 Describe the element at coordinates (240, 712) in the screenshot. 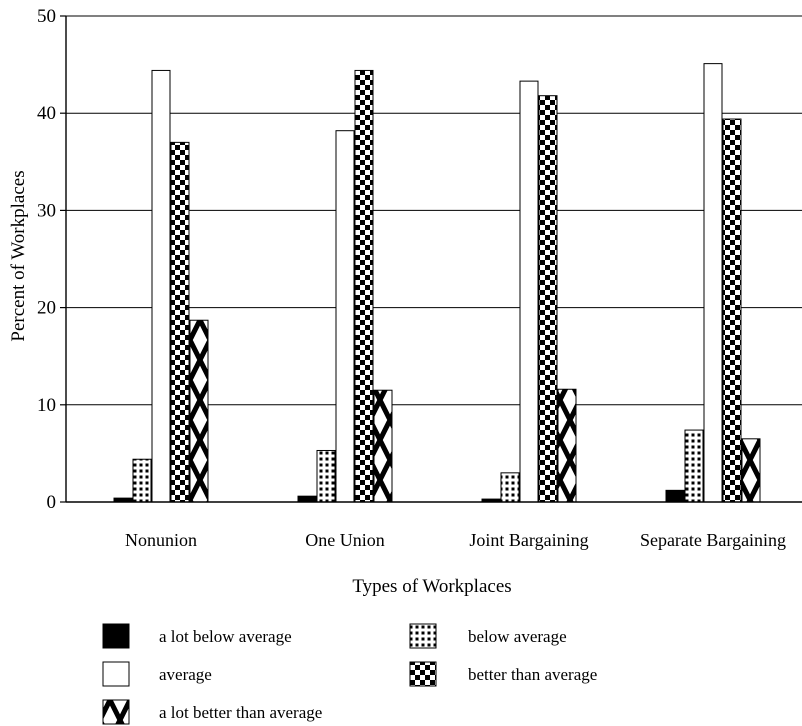

I see `legend-label: a lot better than average` at that location.